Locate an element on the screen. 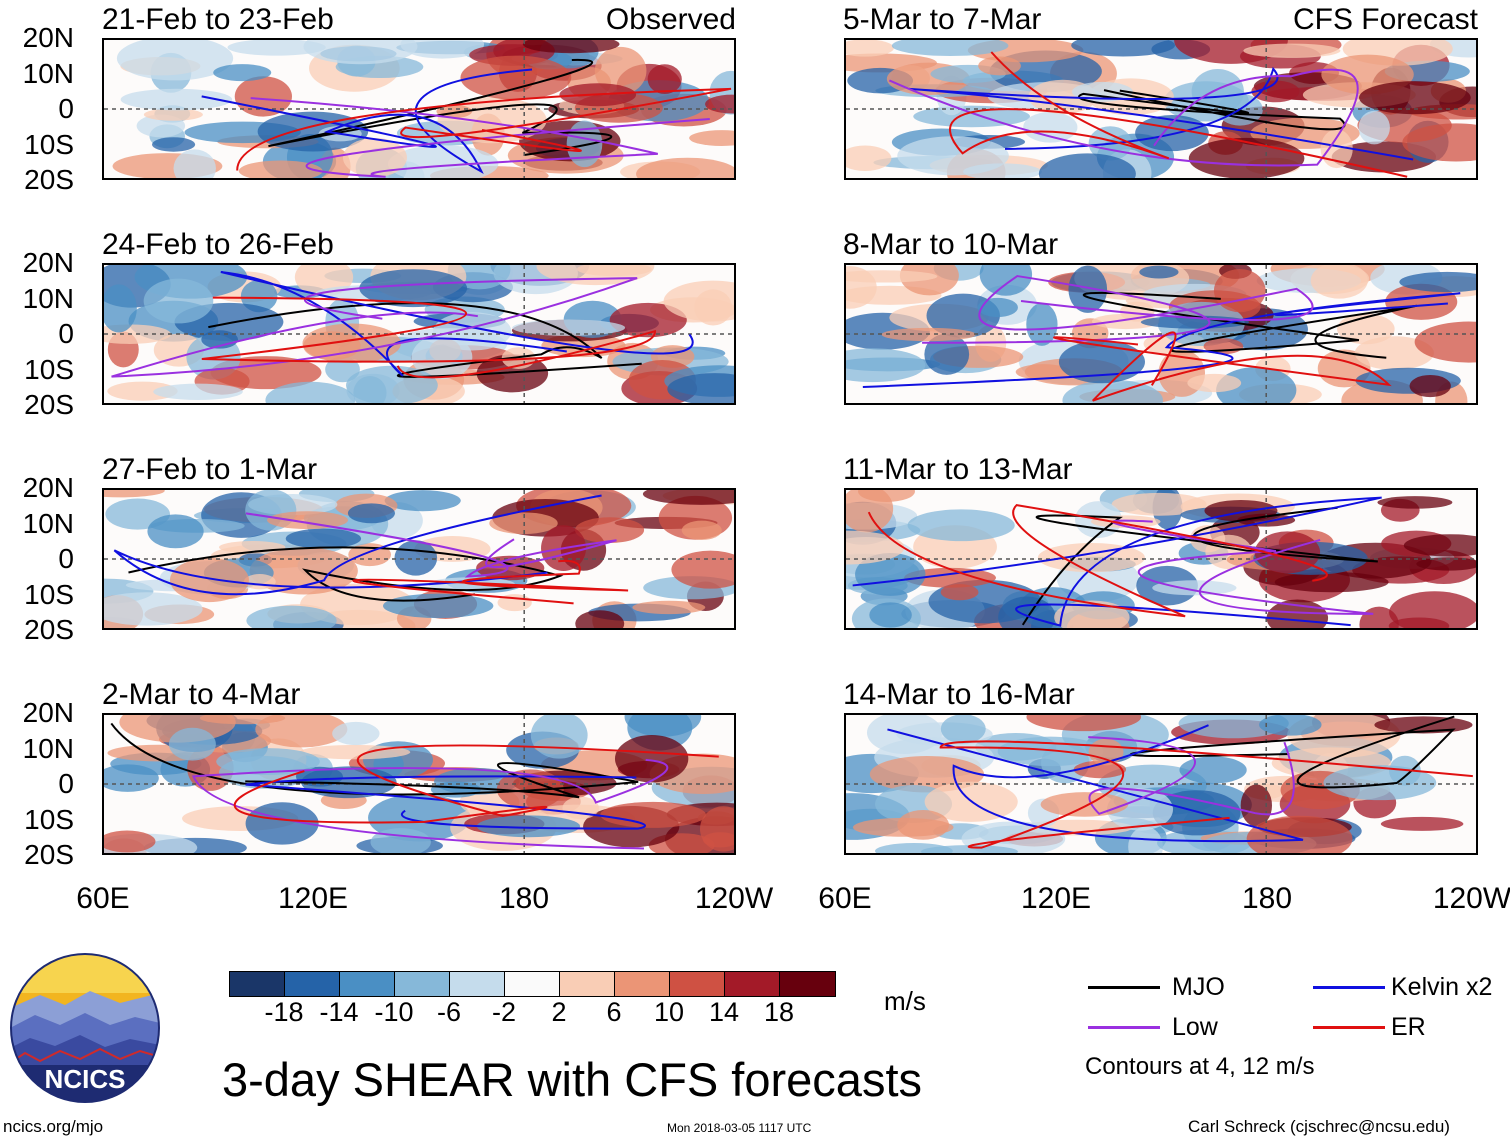  colorbar-tick-label: 6 is located at coordinates (614, 1012).